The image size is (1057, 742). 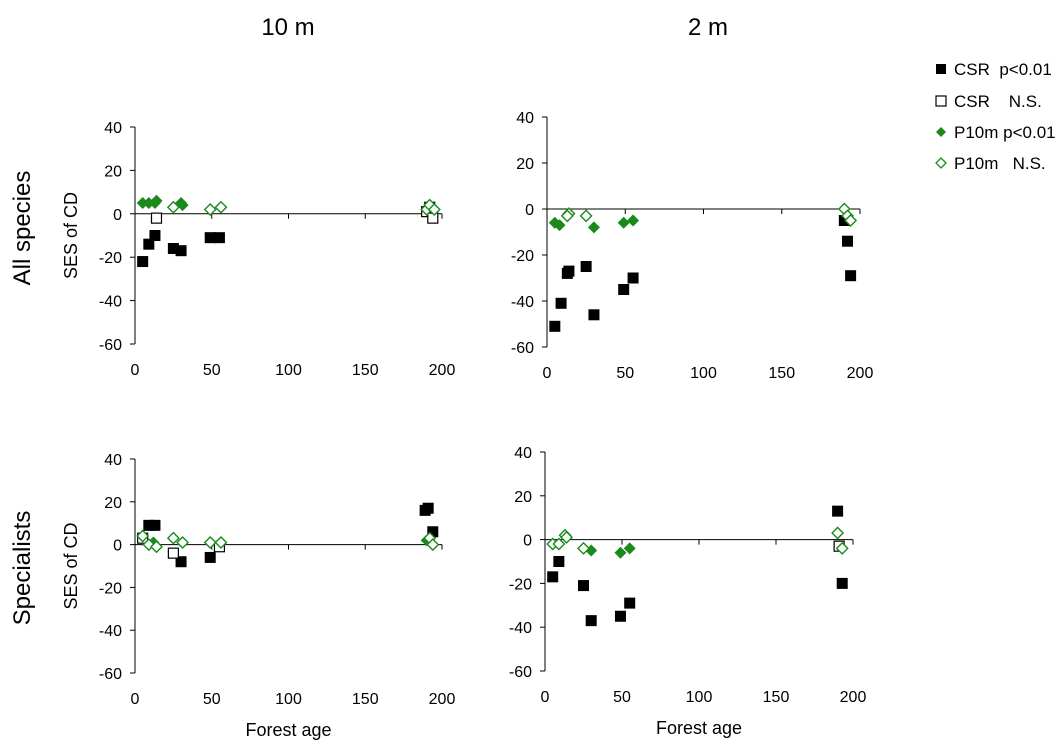 What do you see at coordinates (22, 568) in the screenshot?
I see `row-title-specialists: Specialists` at bounding box center [22, 568].